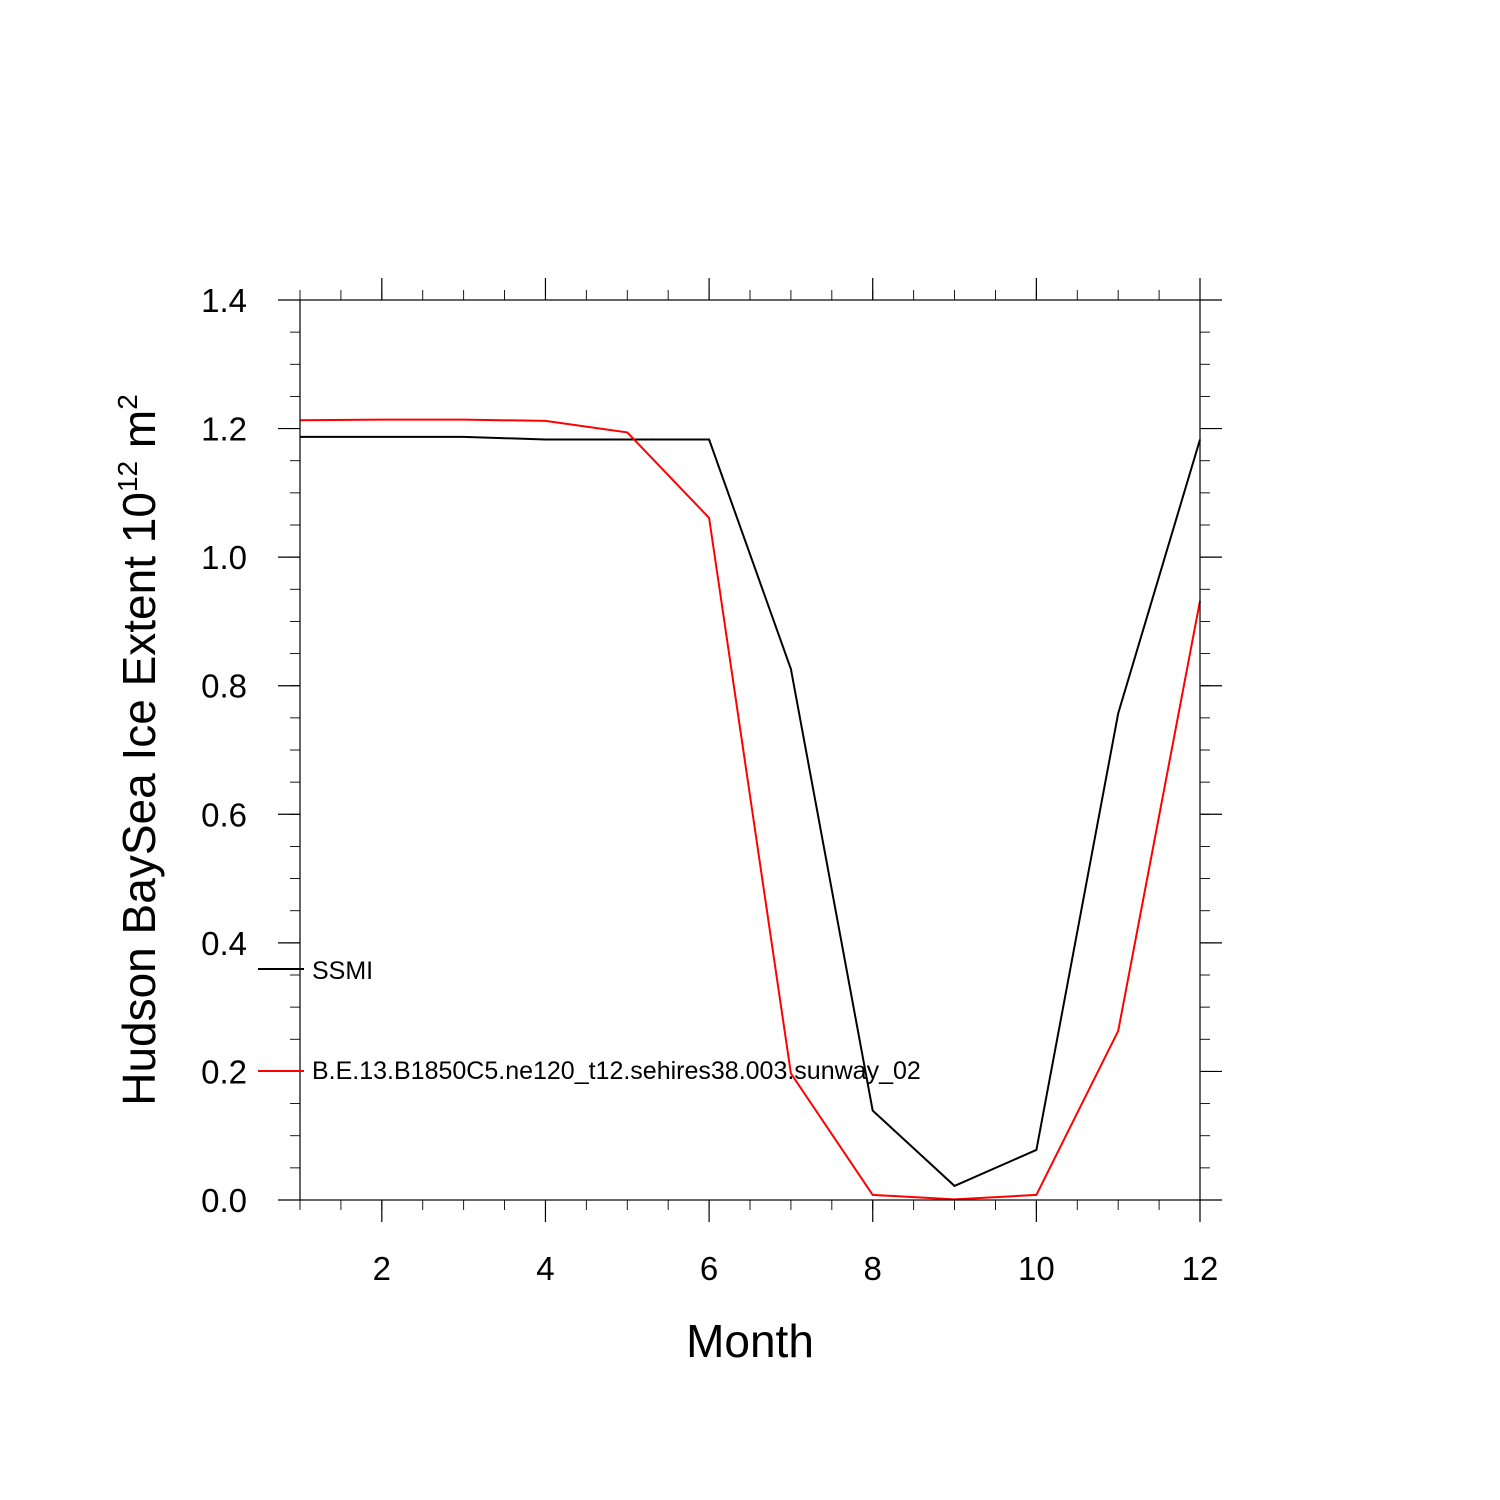 This screenshot has height=1500, width=1500. Describe the element at coordinates (1036, 1268) in the screenshot. I see `x-tick-label: 10` at that location.